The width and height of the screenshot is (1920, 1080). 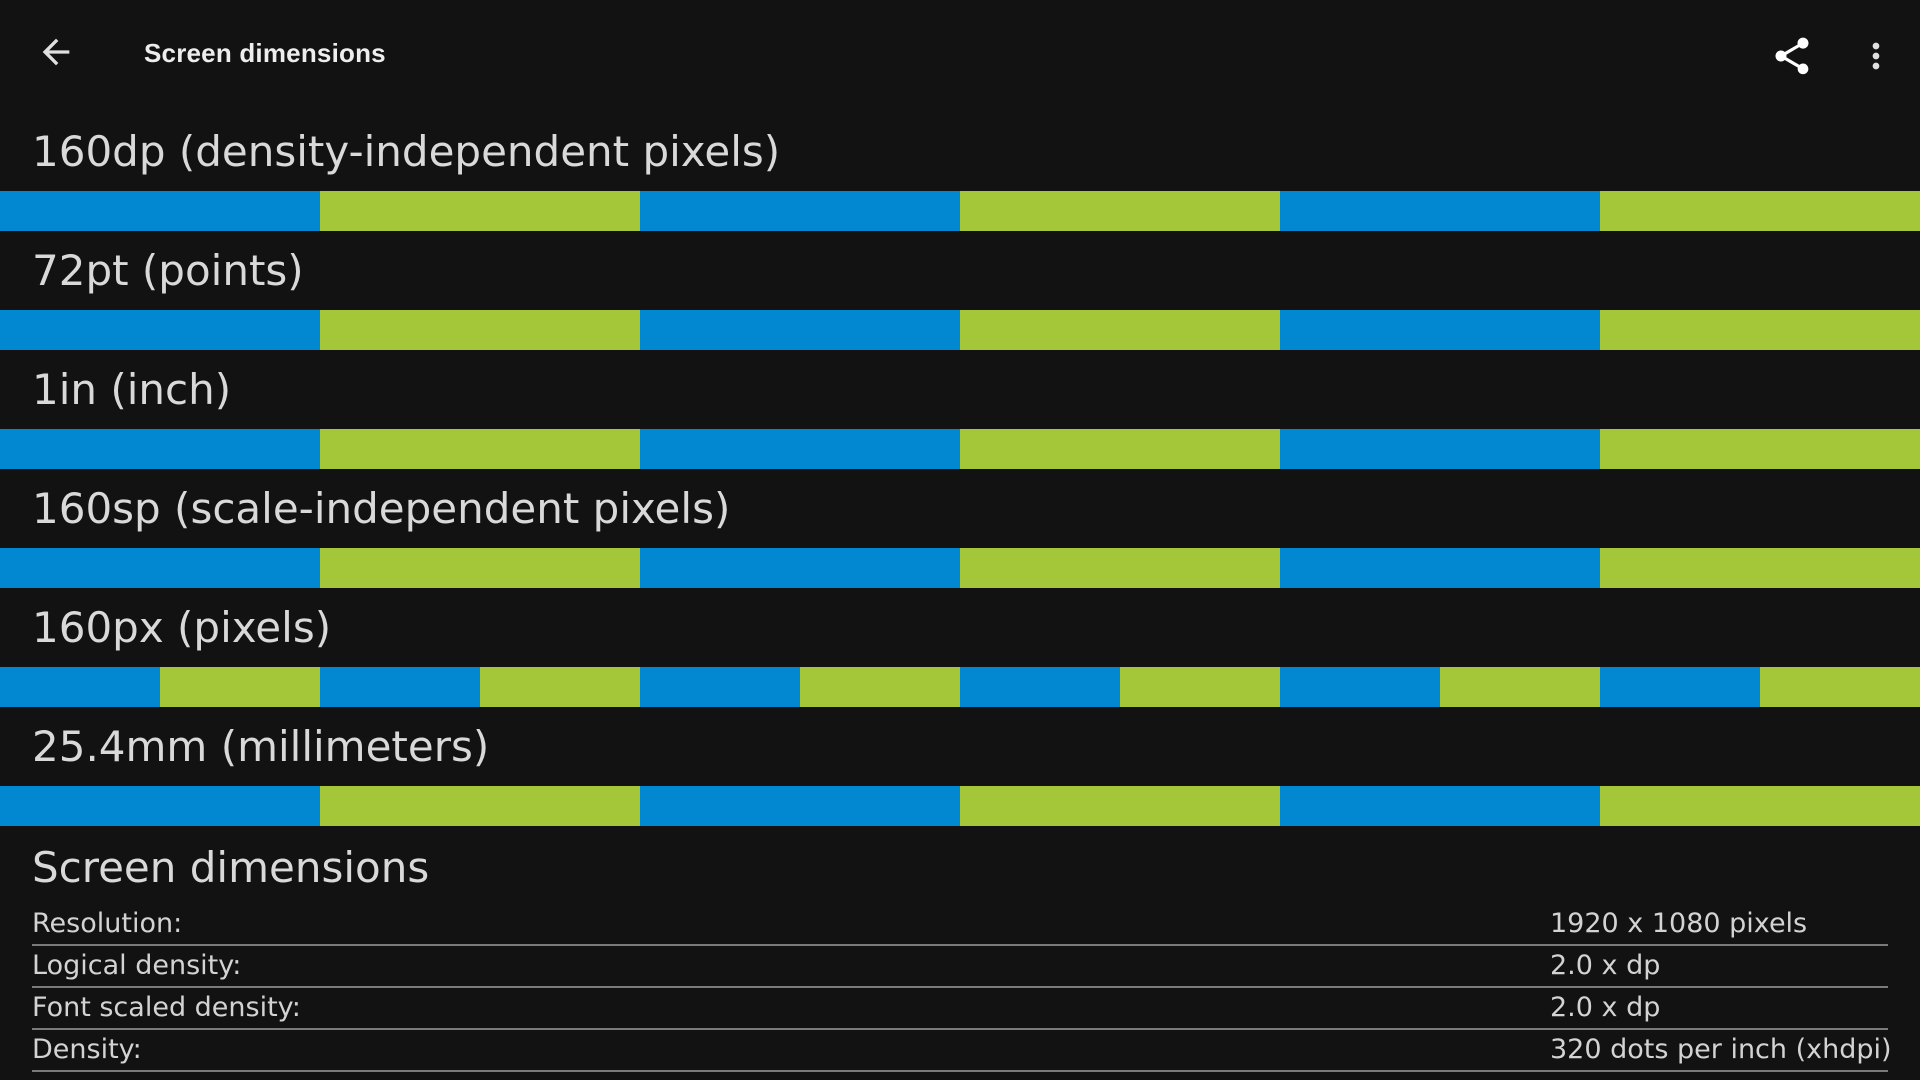 What do you see at coordinates (406, 151) in the screenshot?
I see `unit-label: 160dp (density-independent pixels)` at bounding box center [406, 151].